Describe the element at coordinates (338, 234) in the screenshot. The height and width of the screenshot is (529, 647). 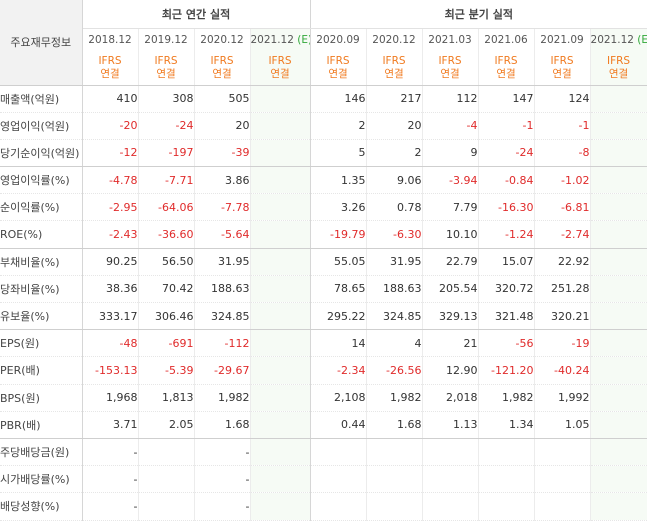
I see `value-cell: -19.79` at that location.